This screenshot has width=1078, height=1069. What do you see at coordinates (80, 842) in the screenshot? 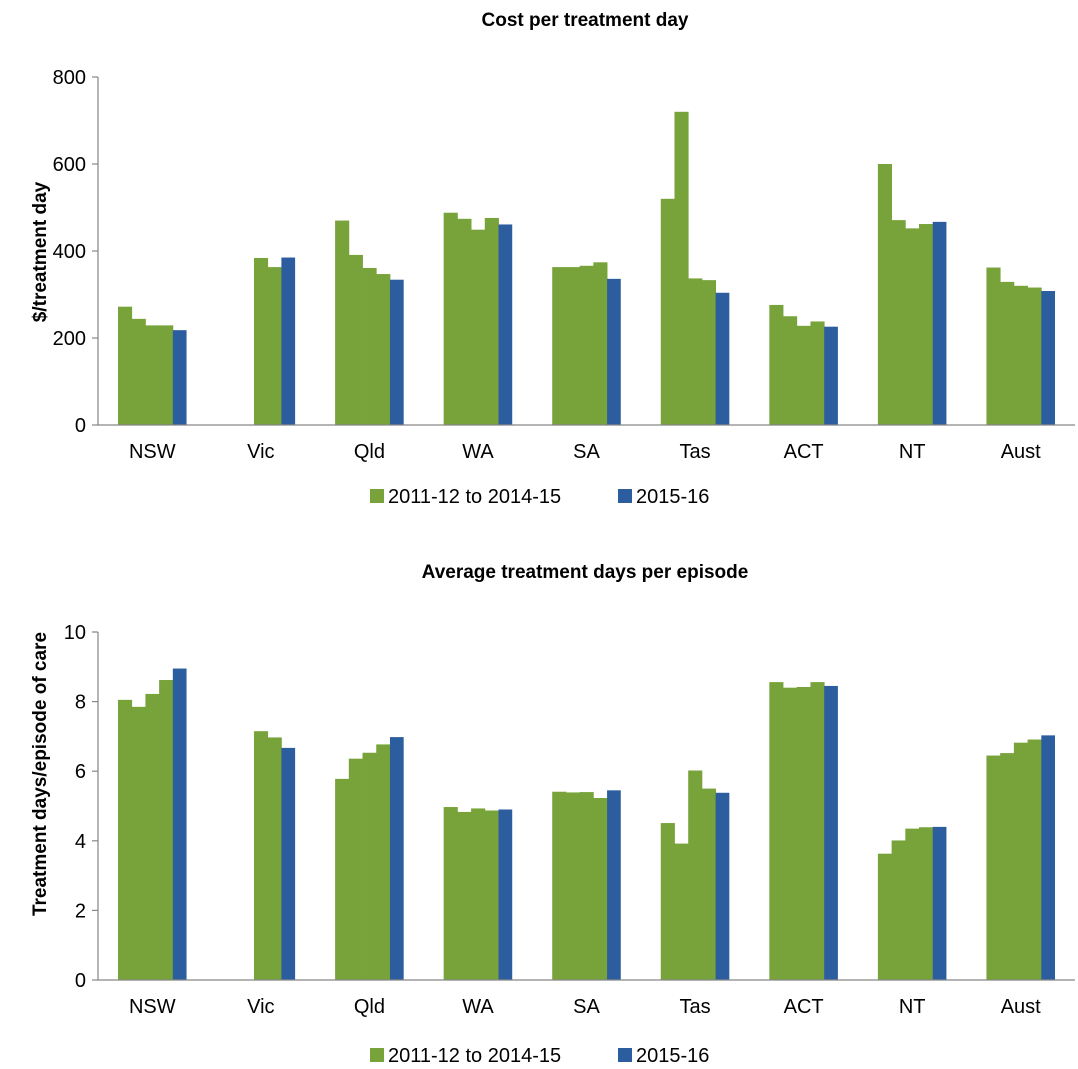
I see `y-tick-label: 4` at bounding box center [80, 842].